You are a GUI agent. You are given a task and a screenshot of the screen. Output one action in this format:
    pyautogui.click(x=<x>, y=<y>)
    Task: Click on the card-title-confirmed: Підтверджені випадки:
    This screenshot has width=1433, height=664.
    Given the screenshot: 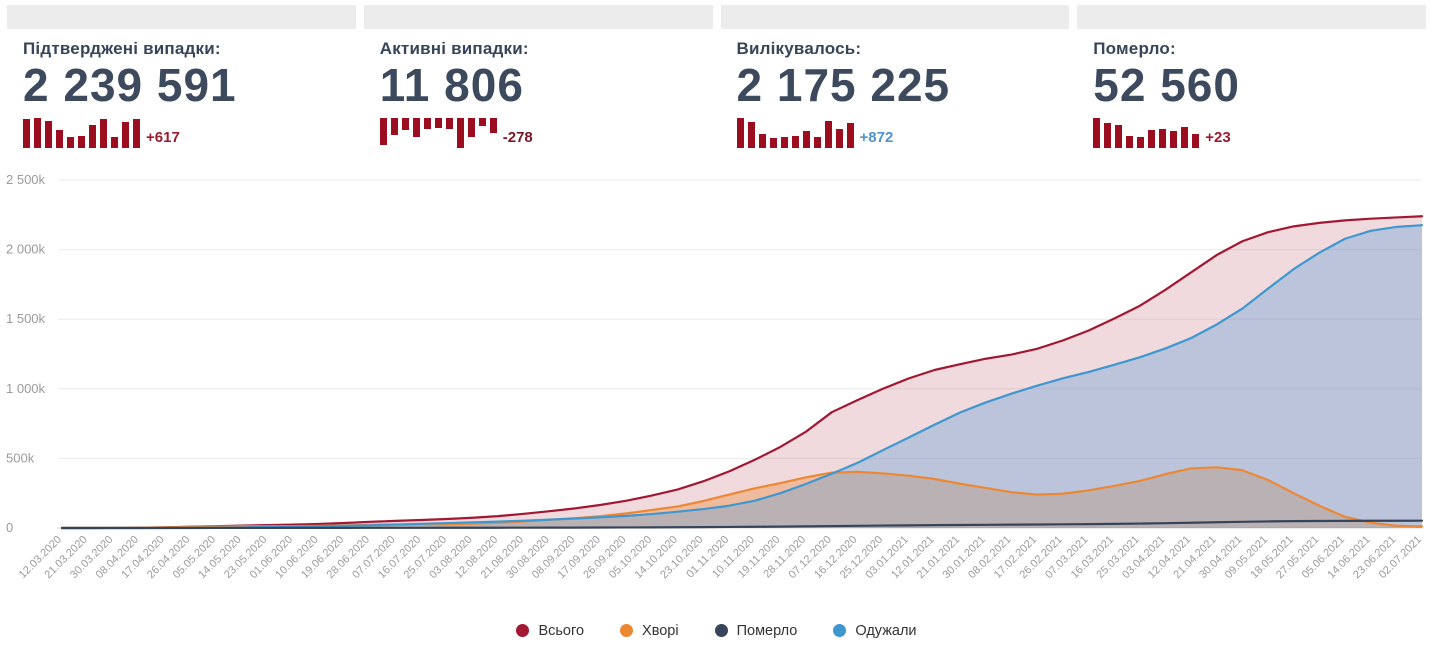 What is the action you would take?
    pyautogui.click(x=122, y=48)
    